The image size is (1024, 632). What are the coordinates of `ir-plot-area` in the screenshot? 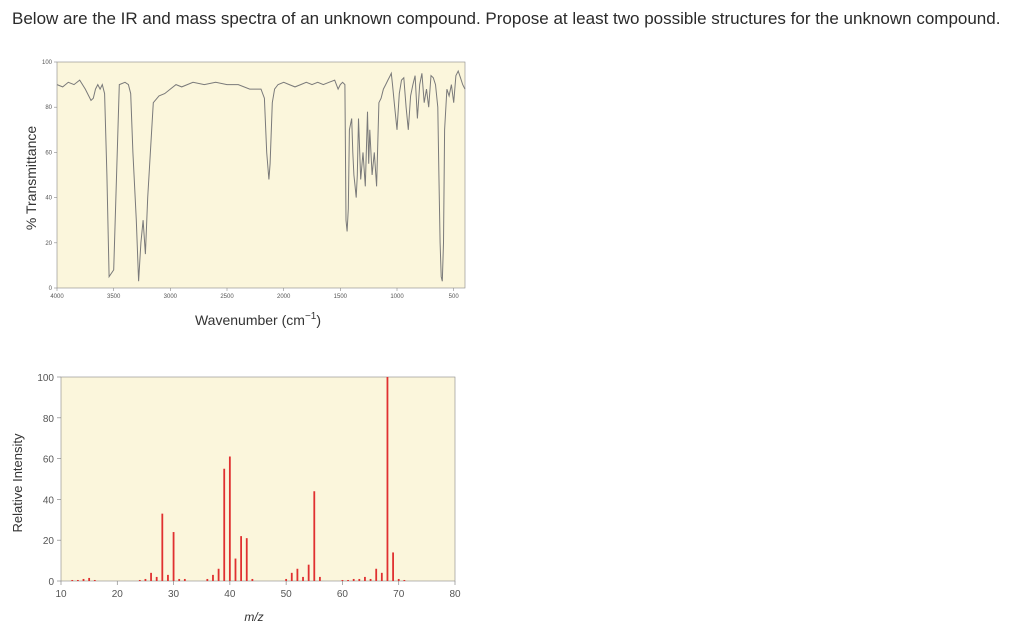 It's located at (261, 175).